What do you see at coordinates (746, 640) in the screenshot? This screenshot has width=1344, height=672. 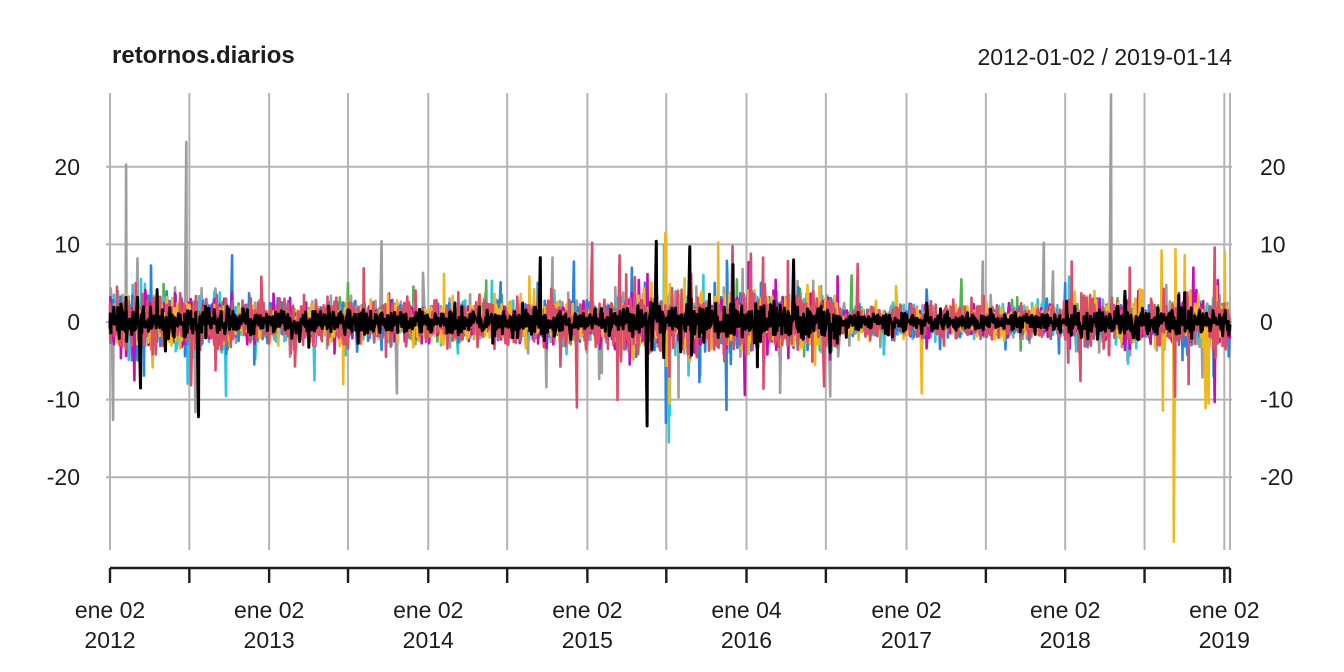 I see `x-tick-label-year: 2016` at bounding box center [746, 640].